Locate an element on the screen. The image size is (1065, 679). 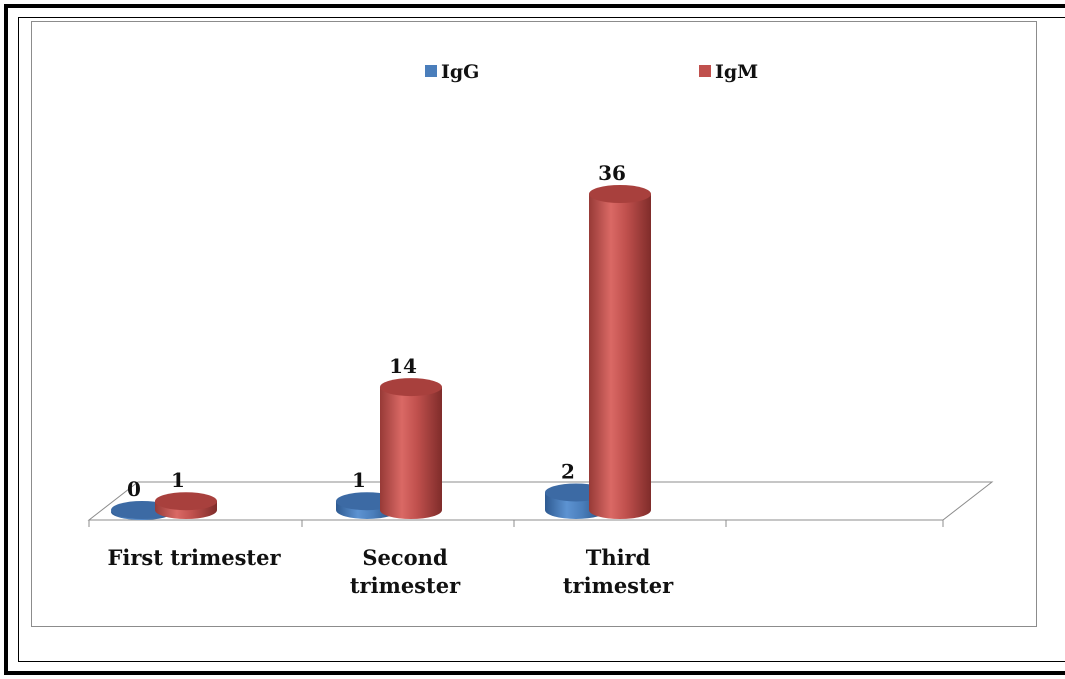
legend-label: IgM is located at coordinates (736, 72).